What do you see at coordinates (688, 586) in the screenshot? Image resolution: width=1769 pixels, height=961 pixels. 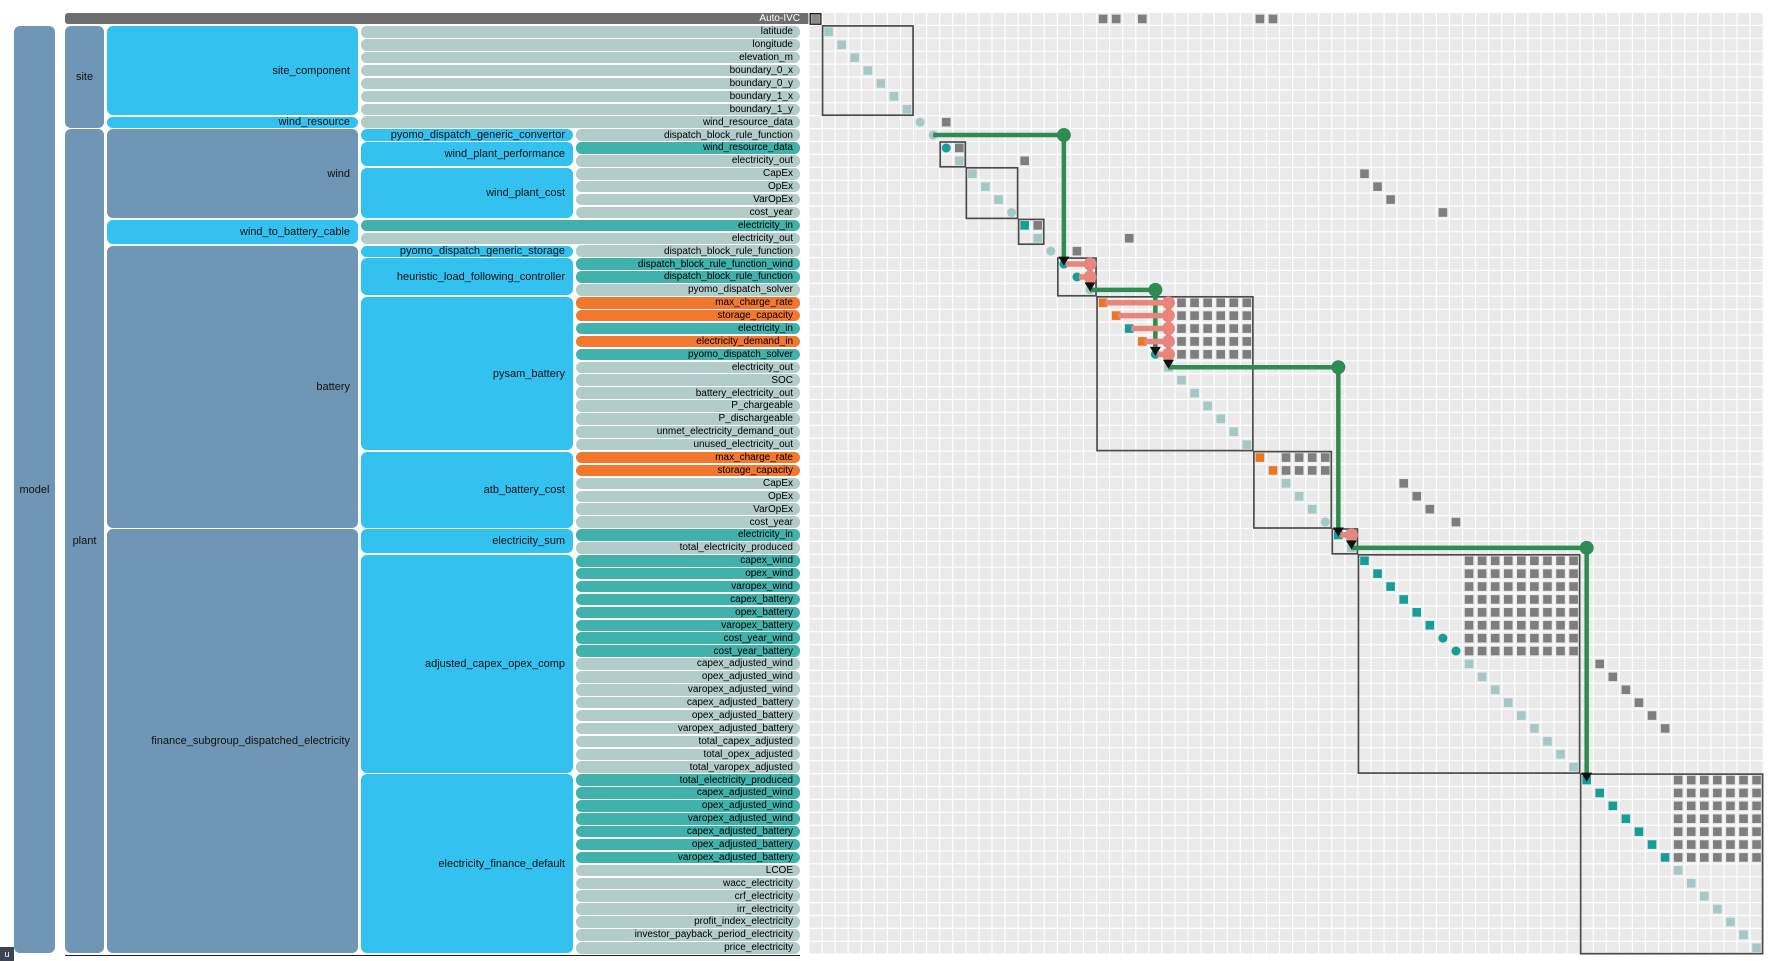 I see `variable-pill-input: varopex_wind` at bounding box center [688, 586].